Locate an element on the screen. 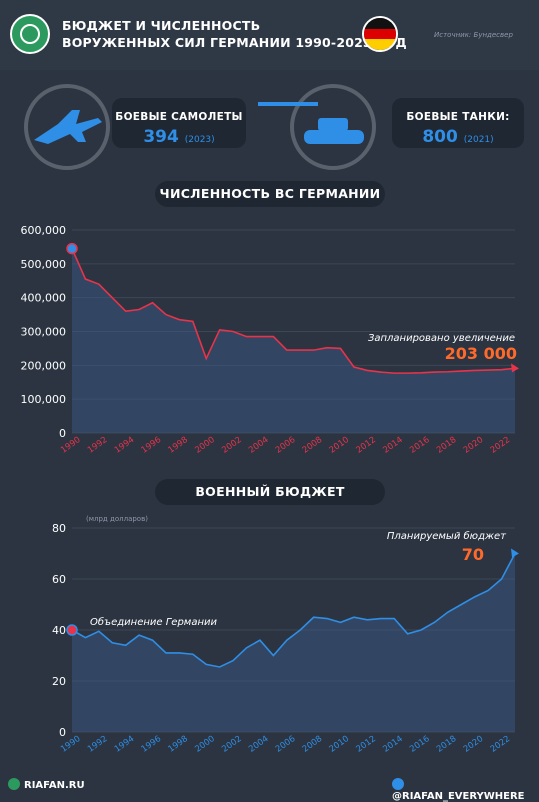  tank-gun-icon is located at coordinates (288, 104).